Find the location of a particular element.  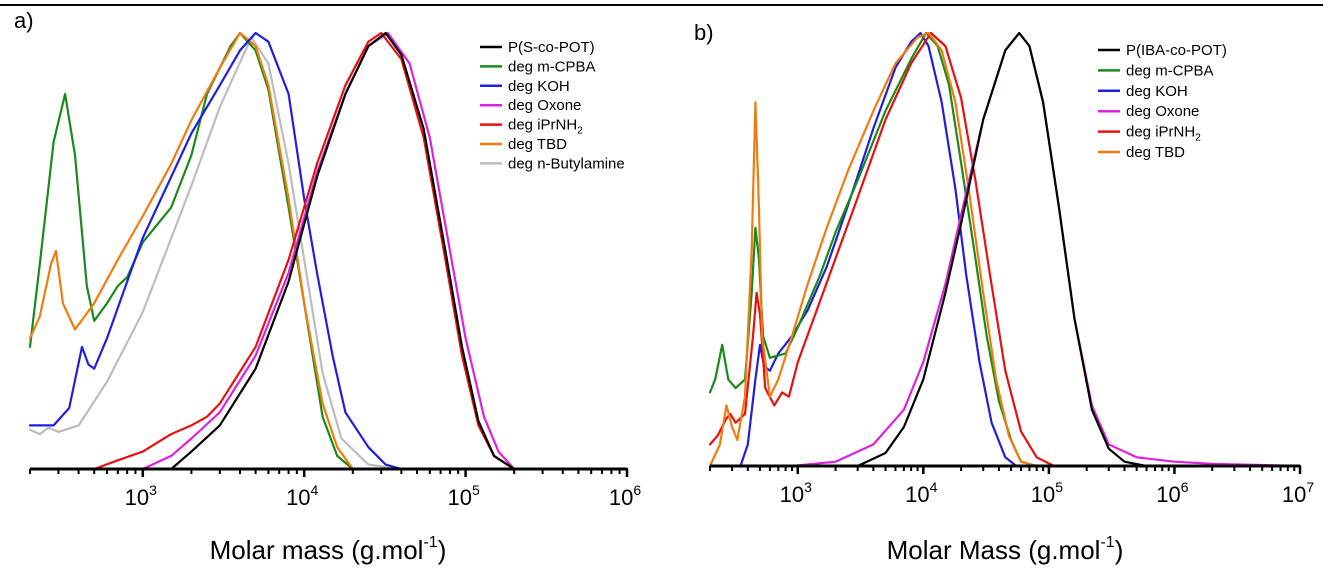

x-axis-title: Molar Mass (g.mol-1) is located at coordinates (1005, 549).